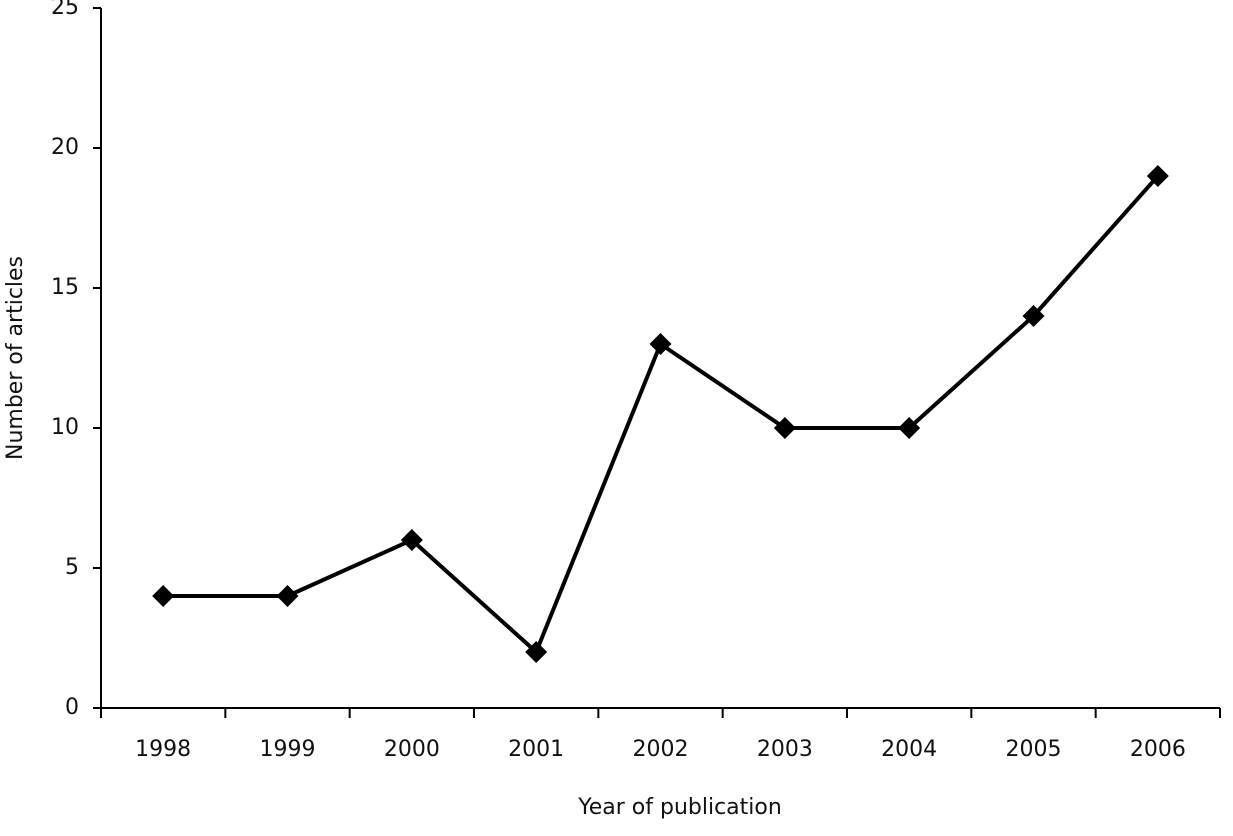  I want to click on x-tick-label: 1999, so click(288, 749).